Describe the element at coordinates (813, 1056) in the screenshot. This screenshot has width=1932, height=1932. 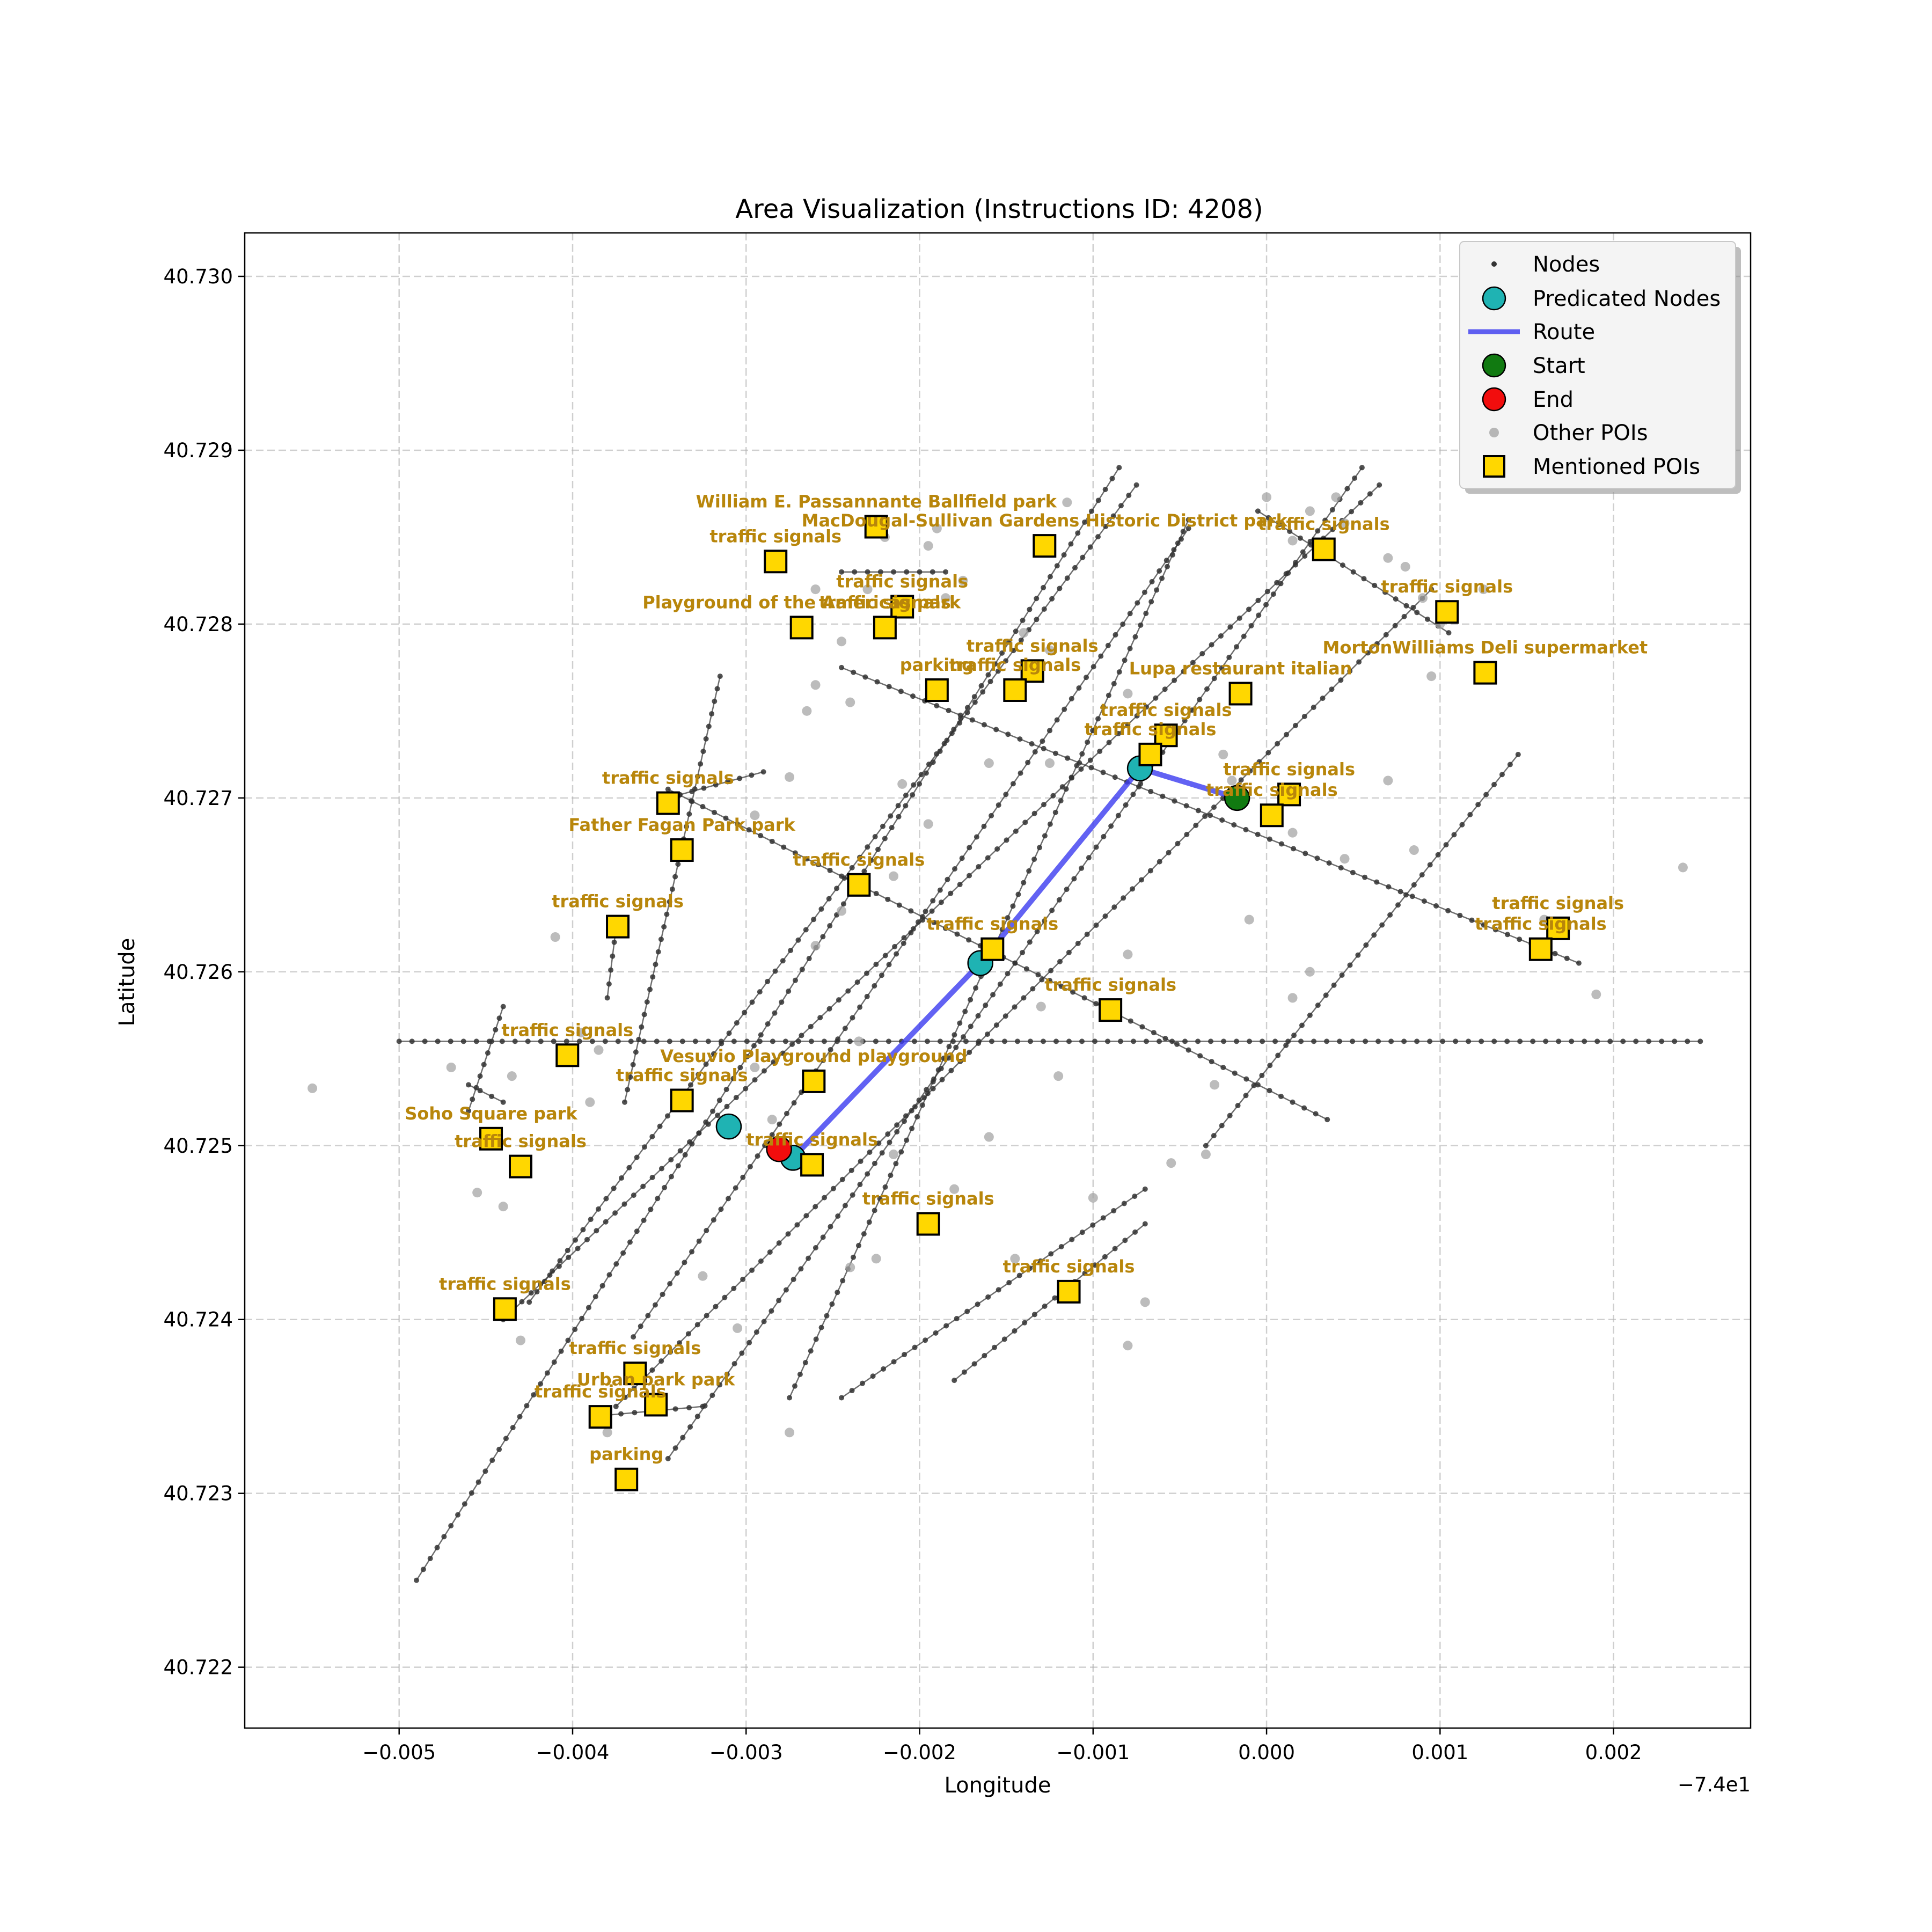
I see `poi-label: Vesuvio Playground playground` at that location.